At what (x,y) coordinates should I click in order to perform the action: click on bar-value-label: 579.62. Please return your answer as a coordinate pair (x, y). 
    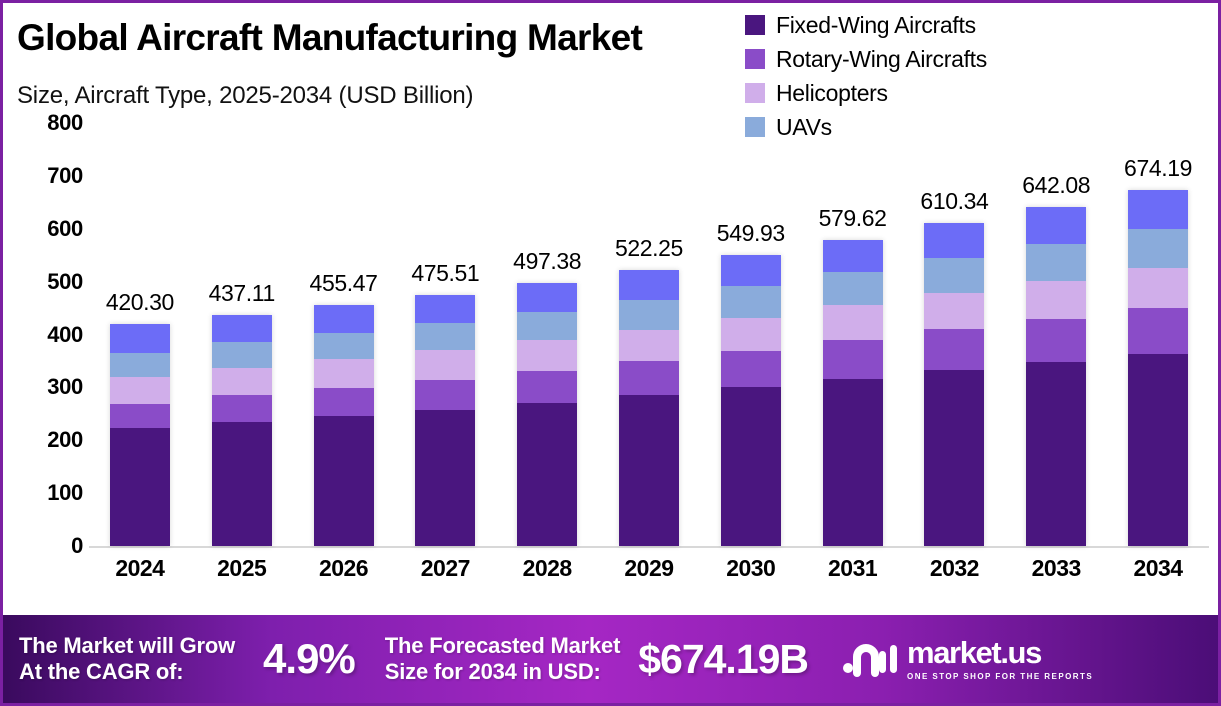
    Looking at the image, I should click on (852, 217).